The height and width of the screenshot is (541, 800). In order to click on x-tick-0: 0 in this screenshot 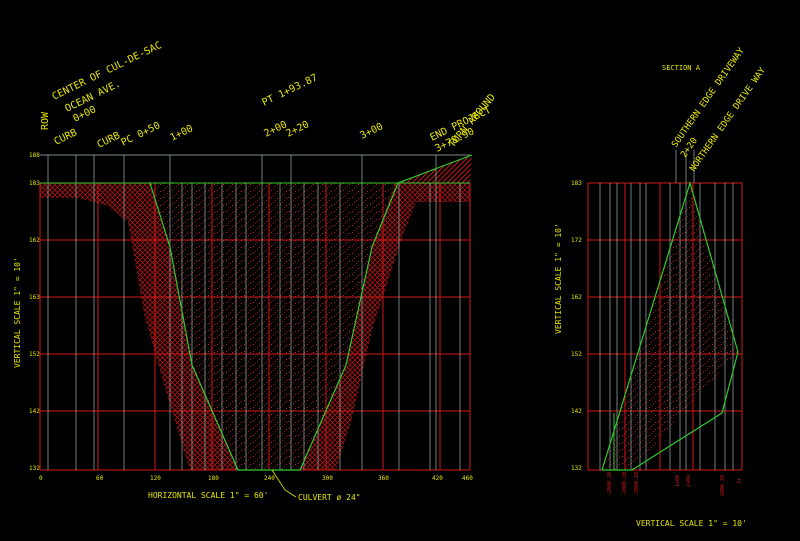, I will do `click(41, 478)`.